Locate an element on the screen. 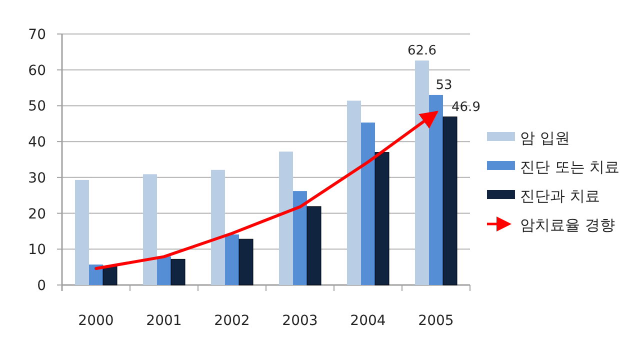 The width and height of the screenshot is (625, 341). x-tick-label: 2001 is located at coordinates (164, 321).